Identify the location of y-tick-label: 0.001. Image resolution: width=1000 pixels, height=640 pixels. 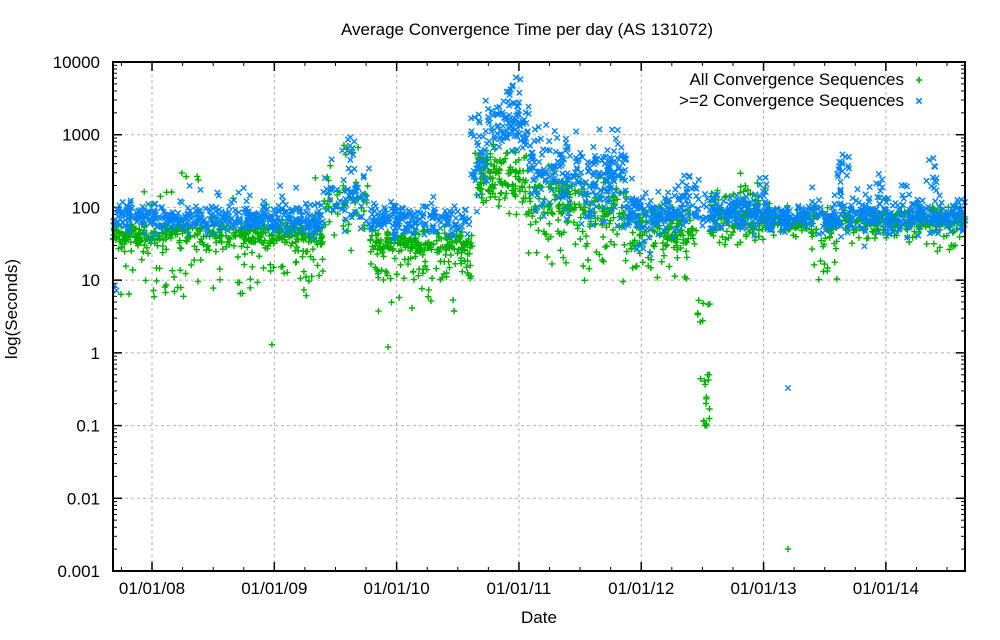
(78, 571).